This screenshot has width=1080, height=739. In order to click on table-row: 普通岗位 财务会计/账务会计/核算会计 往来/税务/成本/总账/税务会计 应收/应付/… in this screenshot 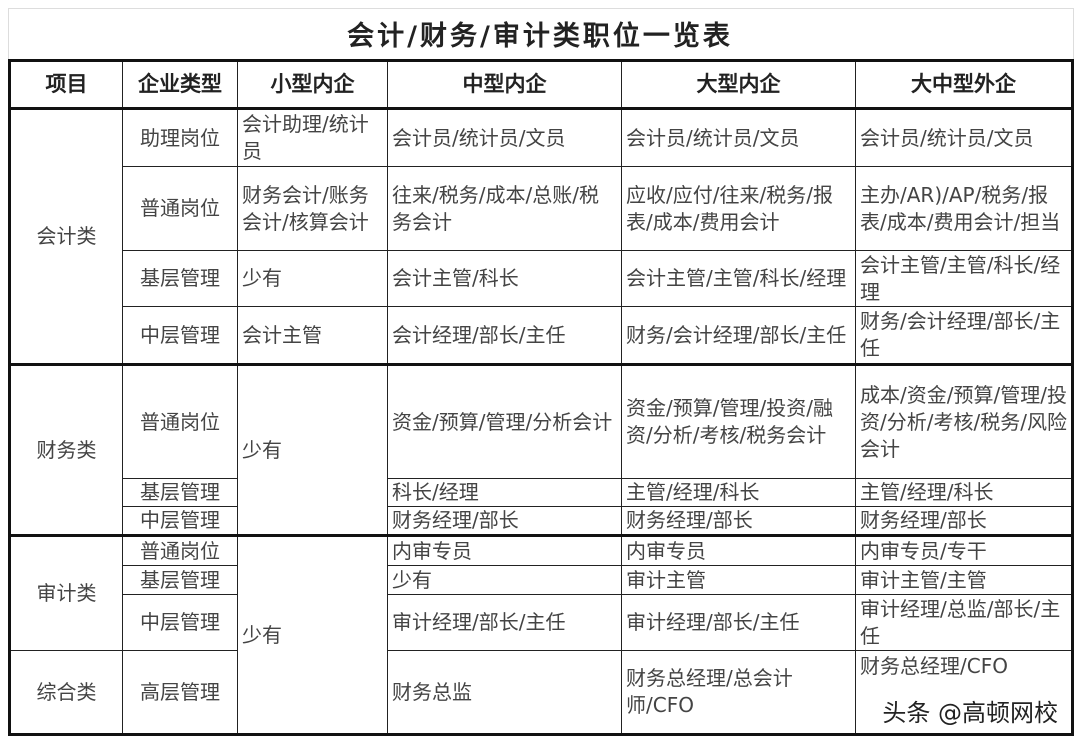, I will do `click(541, 208)`.